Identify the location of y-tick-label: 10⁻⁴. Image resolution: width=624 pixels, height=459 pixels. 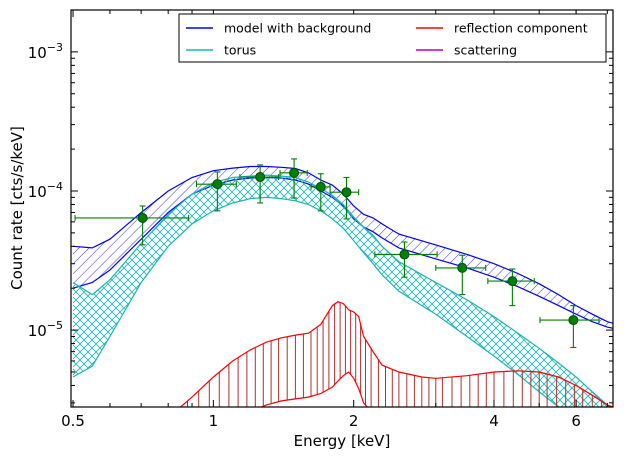
(45, 190).